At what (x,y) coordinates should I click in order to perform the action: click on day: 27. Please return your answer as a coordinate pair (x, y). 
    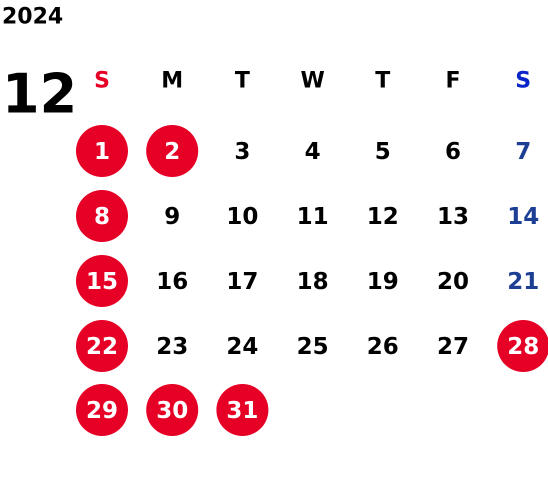
    Looking at the image, I should click on (453, 347).